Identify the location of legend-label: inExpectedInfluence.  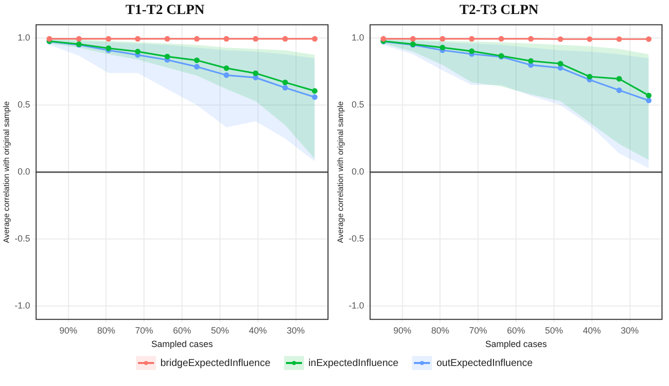
(353, 363).